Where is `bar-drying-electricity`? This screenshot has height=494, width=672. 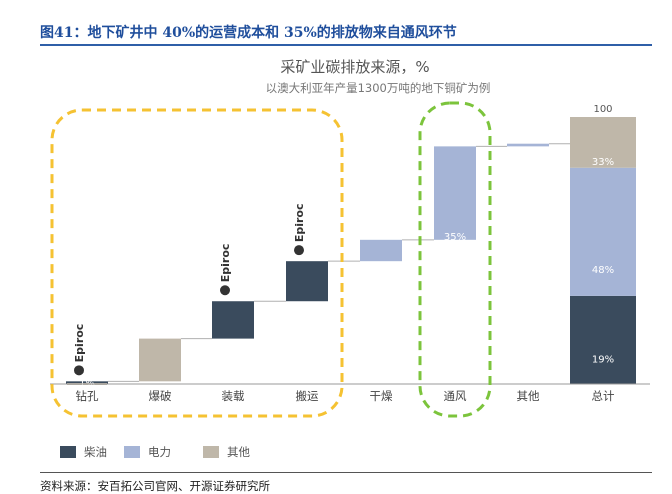
bar-drying-electricity is located at coordinates (381, 250).